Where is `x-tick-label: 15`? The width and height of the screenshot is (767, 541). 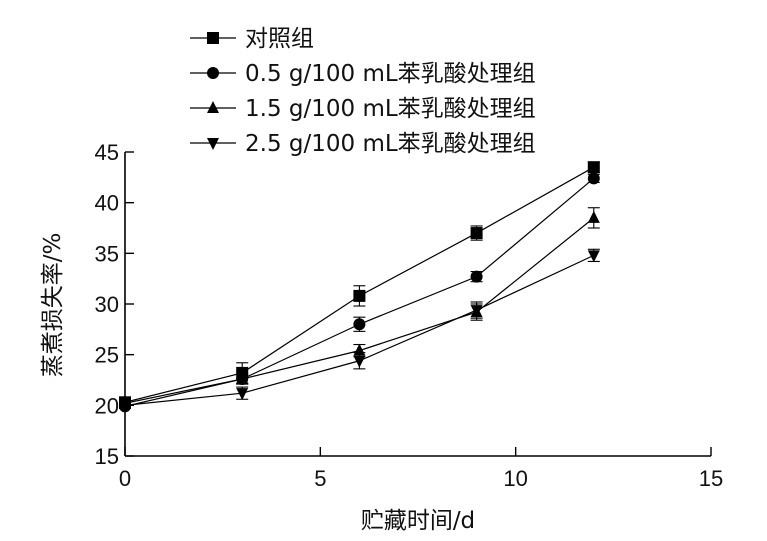 x-tick-label: 15 is located at coordinates (711, 478).